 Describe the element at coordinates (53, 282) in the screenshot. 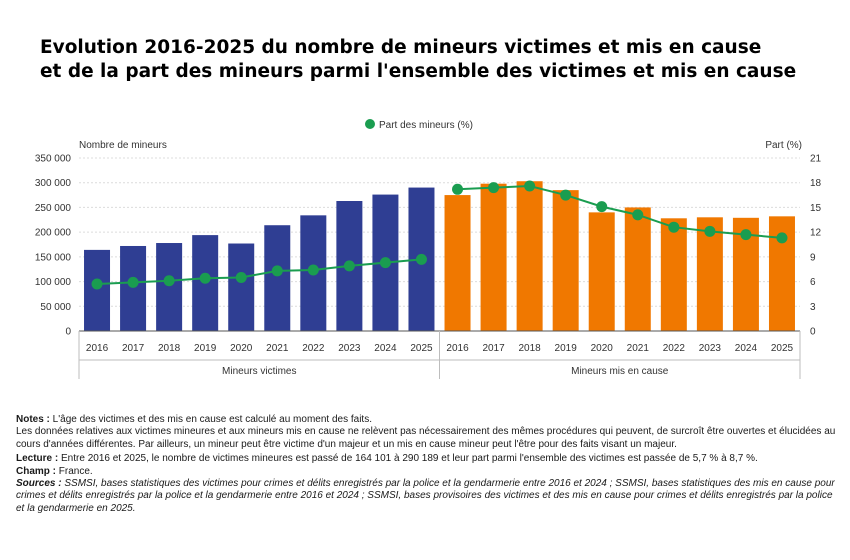

I see `y-tick-left-label: 100 000` at that location.